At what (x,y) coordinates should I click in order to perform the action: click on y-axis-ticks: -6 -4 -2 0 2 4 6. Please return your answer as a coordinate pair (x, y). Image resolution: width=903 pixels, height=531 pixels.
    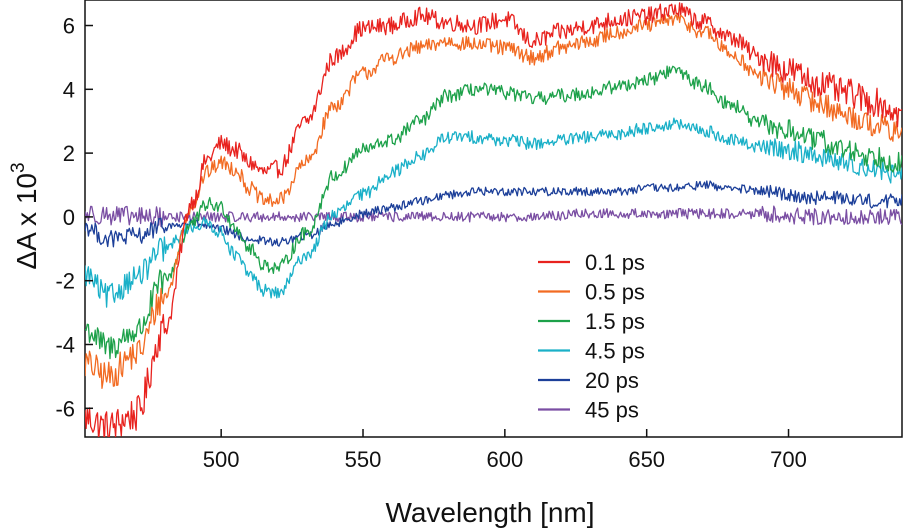
    Looking at the image, I should click on (74, 217).